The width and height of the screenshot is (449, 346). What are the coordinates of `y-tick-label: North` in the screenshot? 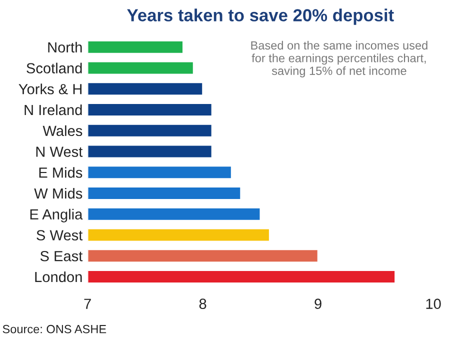 It's located at (65, 47).